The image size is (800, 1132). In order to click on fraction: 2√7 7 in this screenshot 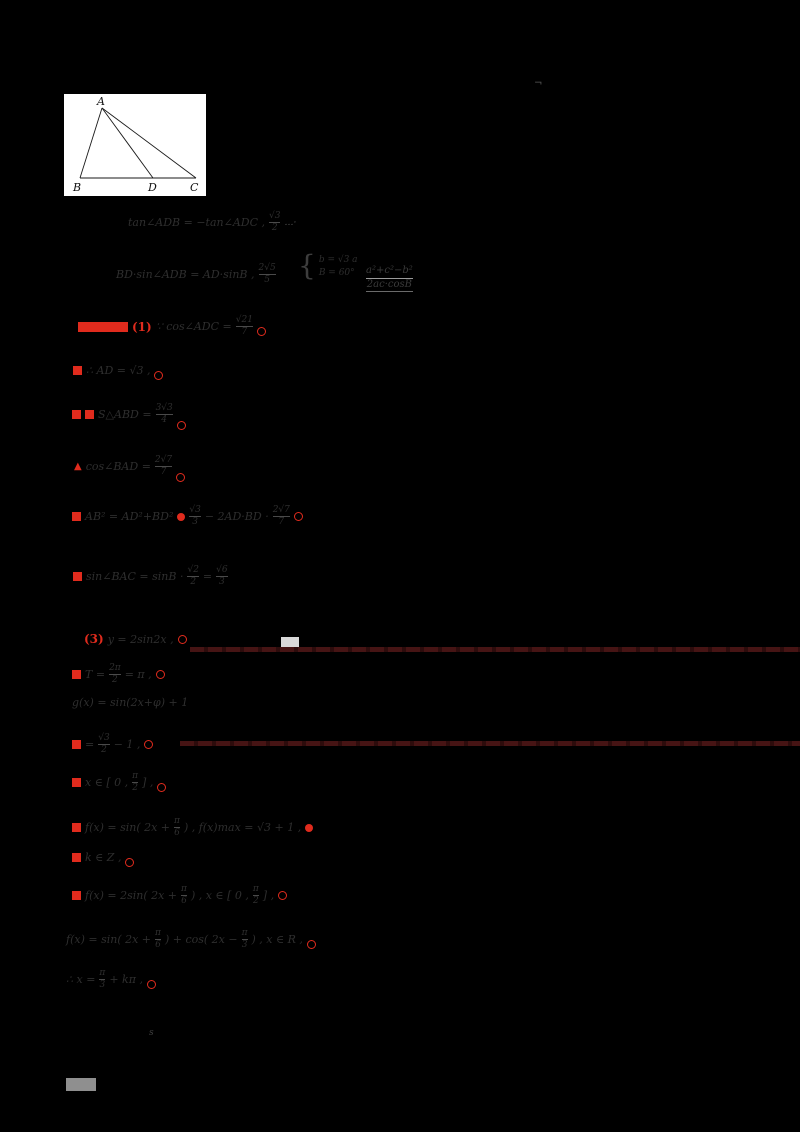, I will do `click(281, 516)`.